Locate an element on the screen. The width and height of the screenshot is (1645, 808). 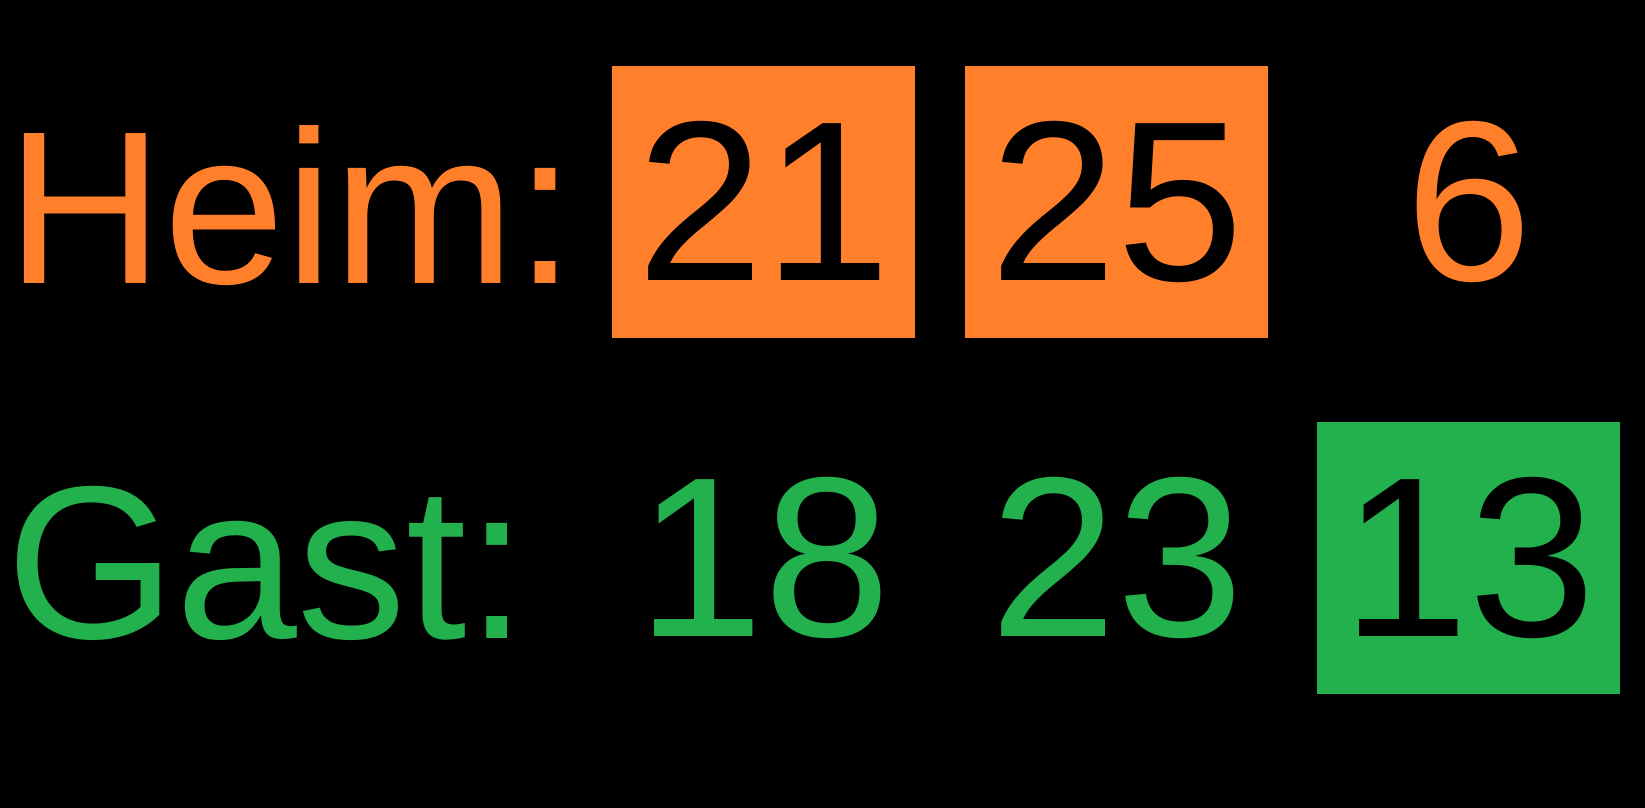
away-set-1-score: 18 is located at coordinates (763, 558).